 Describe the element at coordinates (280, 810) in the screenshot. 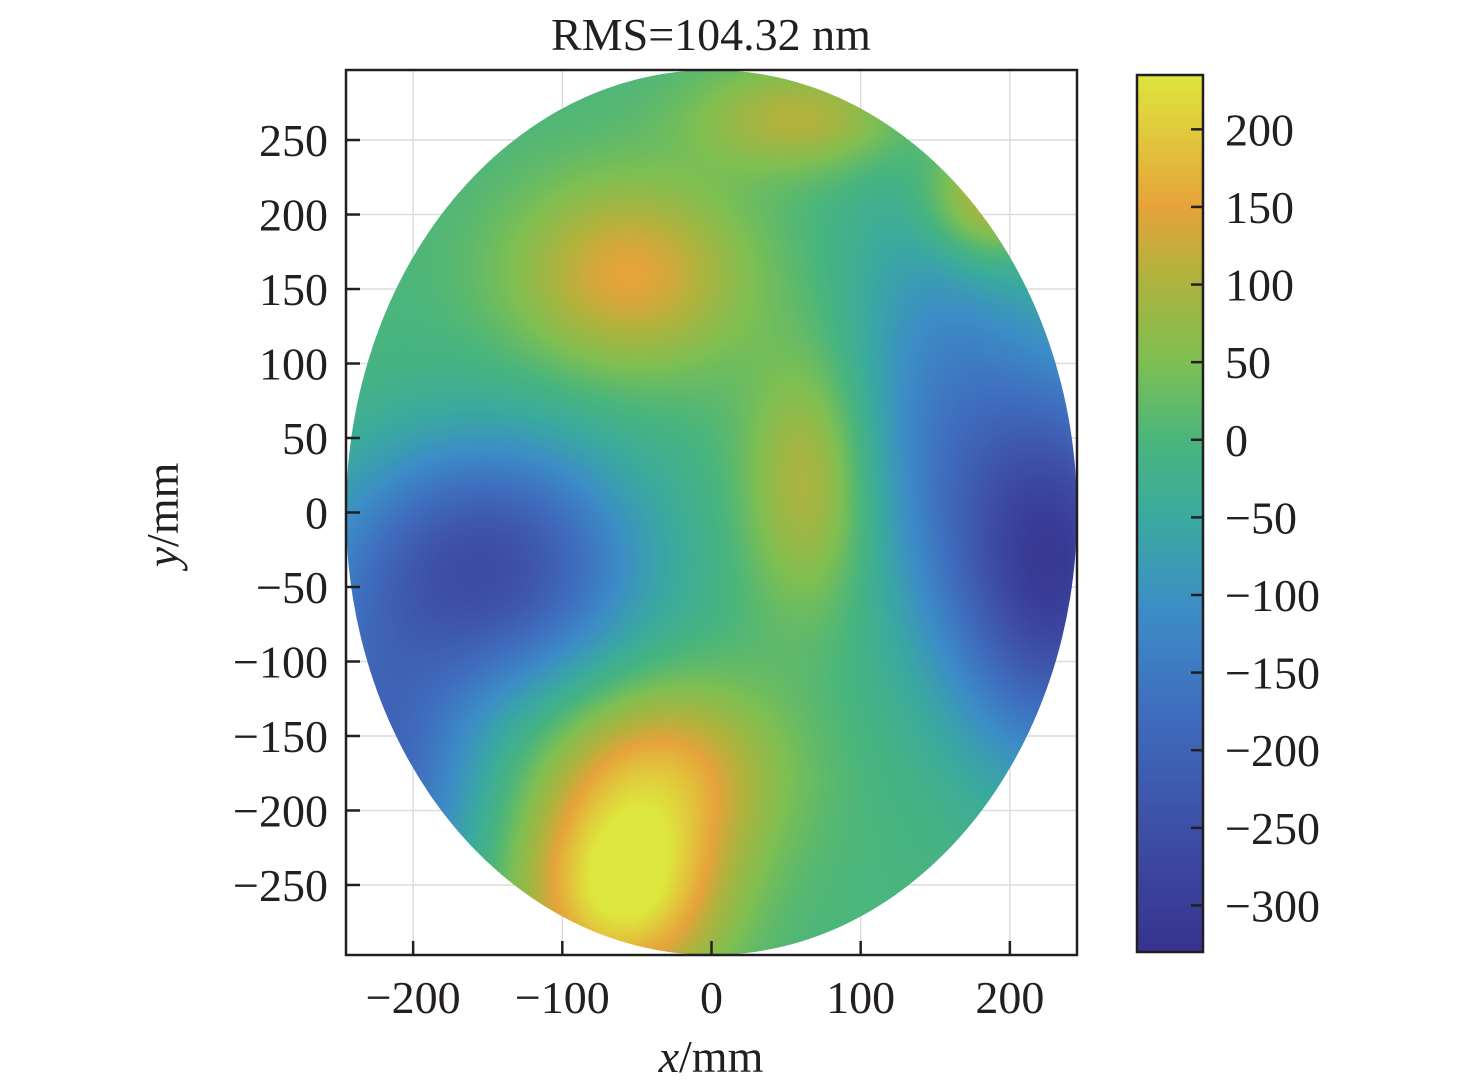

I see `y-tick-label: −200` at that location.